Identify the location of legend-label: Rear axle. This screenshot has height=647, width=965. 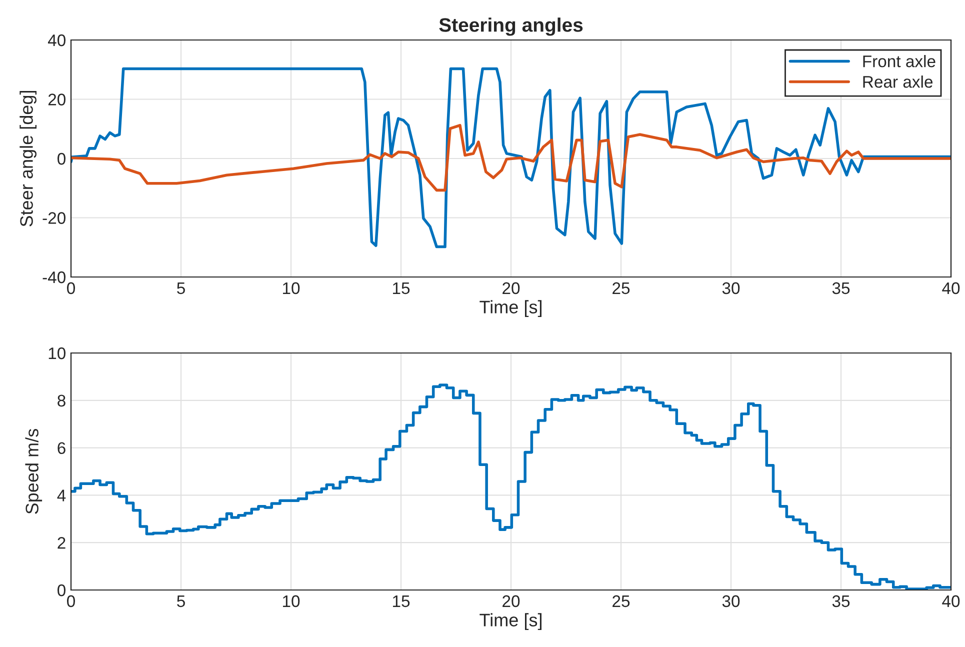
(897, 82).